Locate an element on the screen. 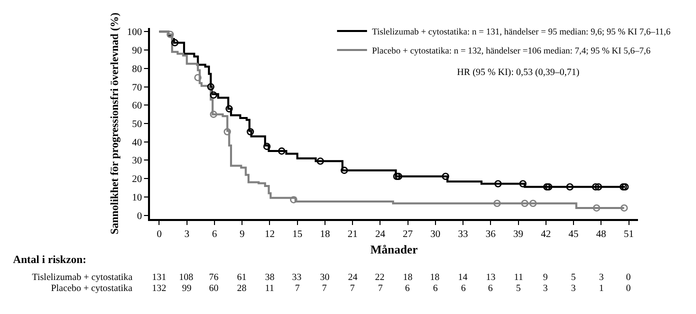 Image resolution: width=696 pixels, height=314 pixels. text: Placebo + cytostatika is located at coordinates (92, 289).